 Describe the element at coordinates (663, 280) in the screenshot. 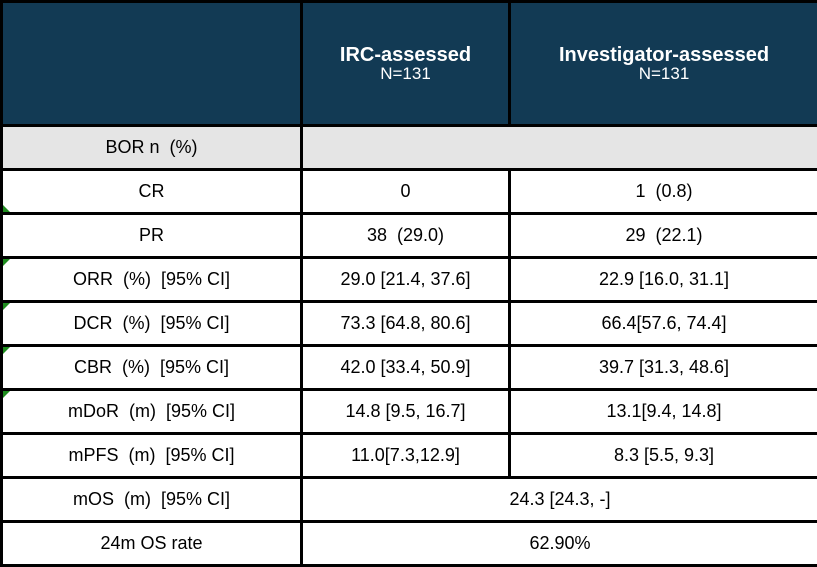

I see `cell-orr-investigator: 22.9 [16.0, 31.1]` at that location.